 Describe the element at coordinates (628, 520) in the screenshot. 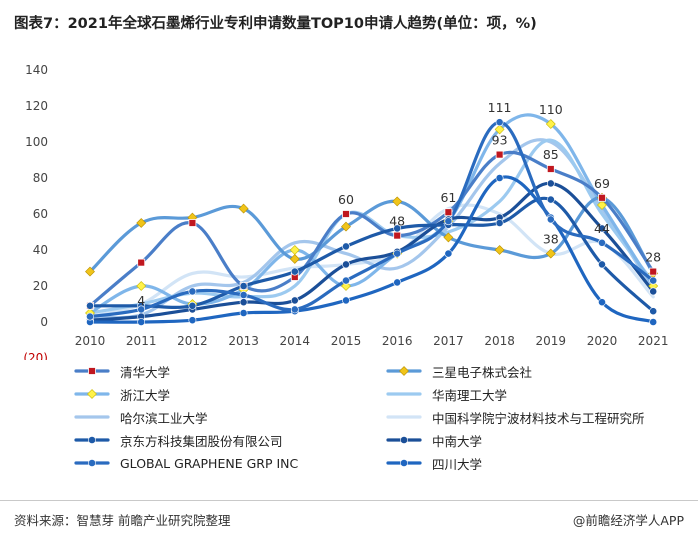

I see `brand-credit: @前瞻经济学人APP` at that location.